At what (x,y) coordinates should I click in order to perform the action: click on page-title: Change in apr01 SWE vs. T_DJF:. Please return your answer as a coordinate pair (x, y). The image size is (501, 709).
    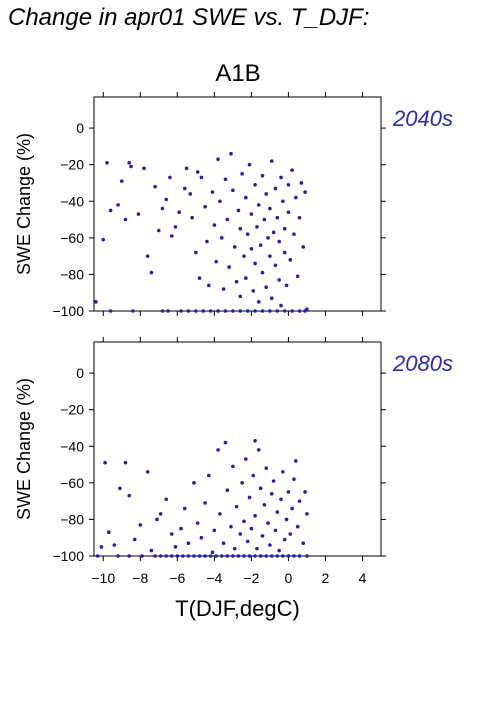
    Looking at the image, I should click on (189, 17).